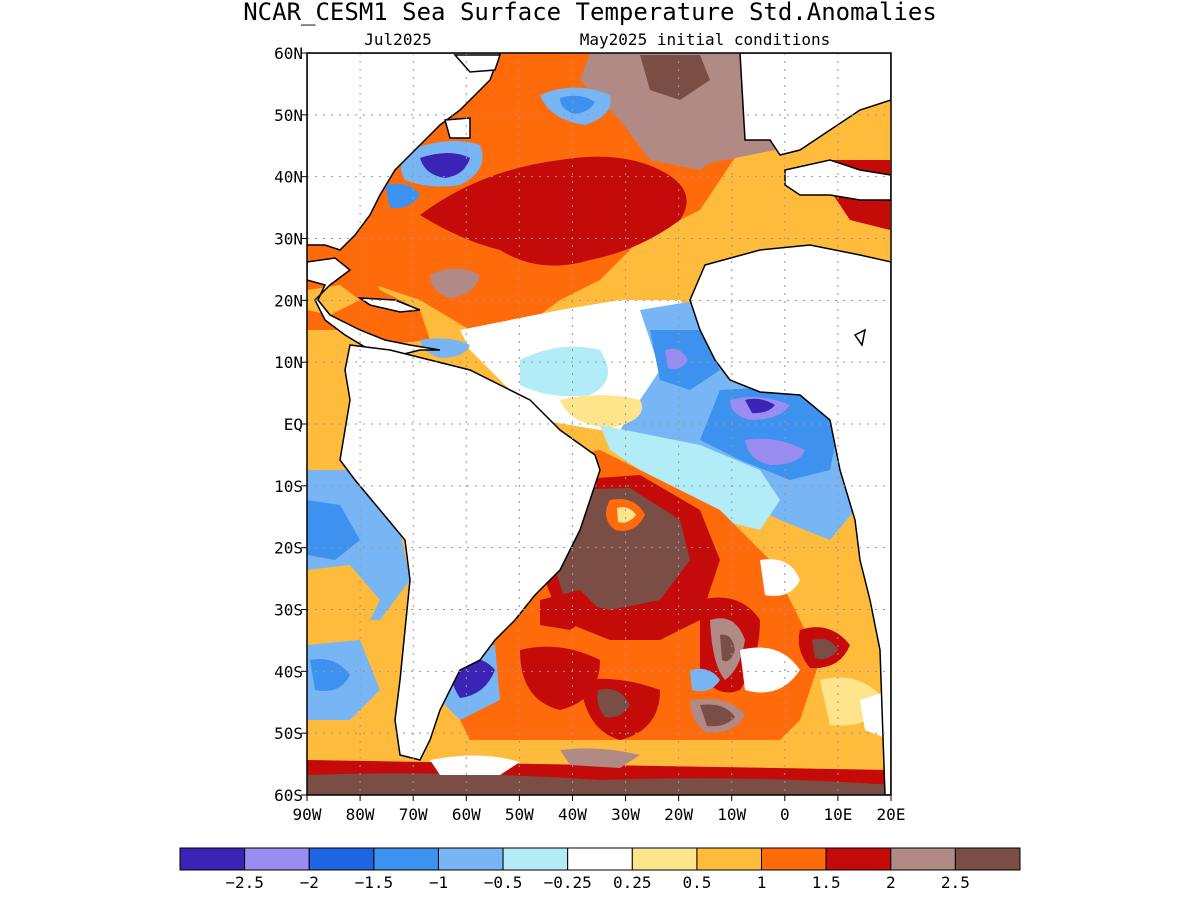  What do you see at coordinates (599, 809) in the screenshot?
I see `longitude-labels: 90W 80W 70W 60W 50W 40W 30W 20W 10W 0 10E 20E` at bounding box center [599, 809].